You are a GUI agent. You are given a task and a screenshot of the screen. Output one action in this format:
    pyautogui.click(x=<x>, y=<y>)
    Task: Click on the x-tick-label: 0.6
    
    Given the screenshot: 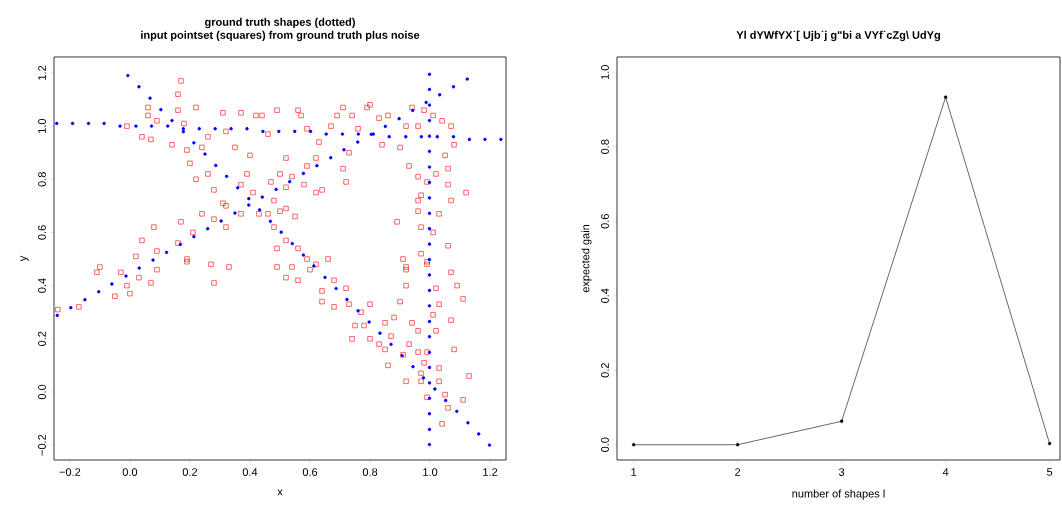 What is the action you would take?
    pyautogui.click(x=310, y=472)
    